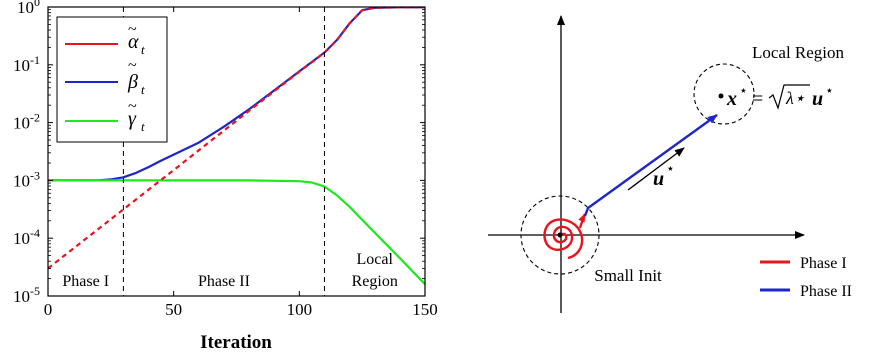  I want to click on origin-dot, so click(560, 235).